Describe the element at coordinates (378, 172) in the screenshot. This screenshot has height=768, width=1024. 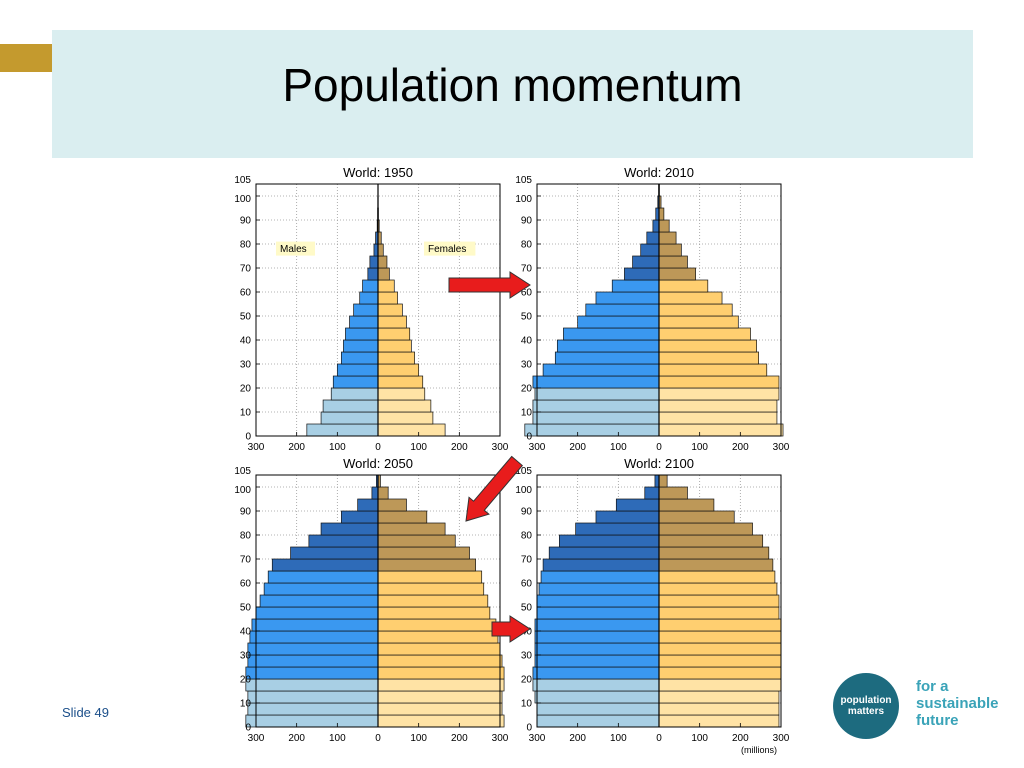
I see `chart-title: World: 1950` at that location.